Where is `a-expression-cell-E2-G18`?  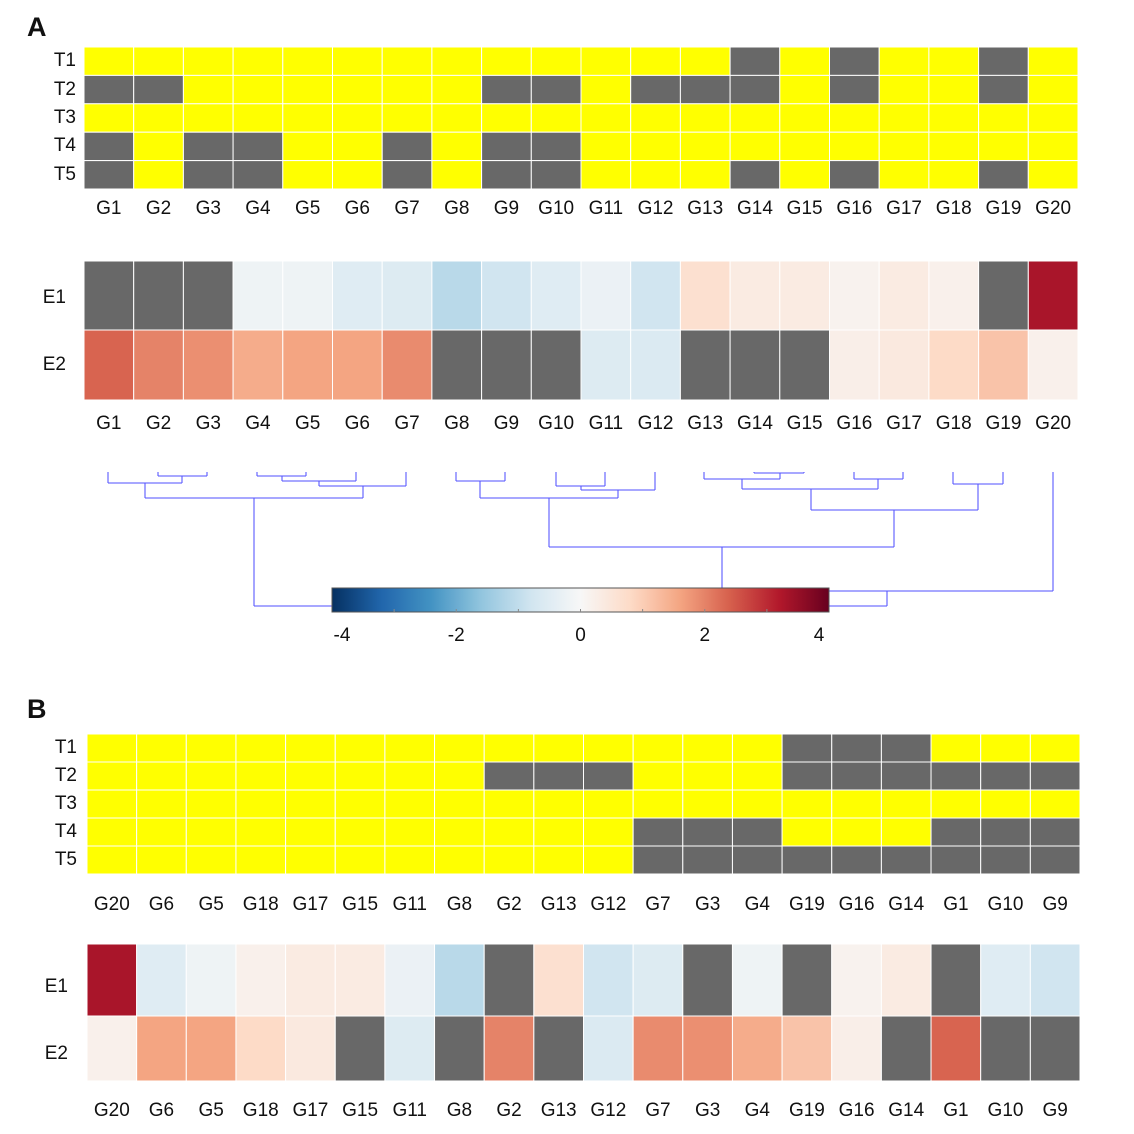
a-expression-cell-E2-G18 is located at coordinates (954, 365).